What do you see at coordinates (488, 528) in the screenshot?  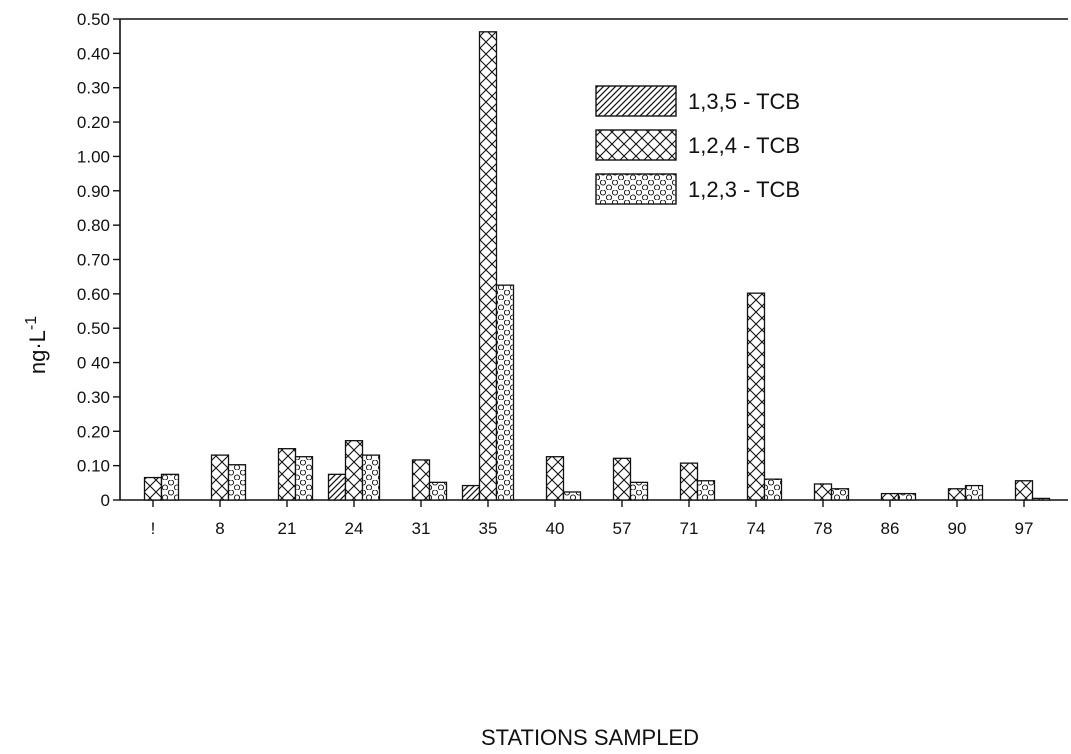 I see `x-tick-label: 35` at bounding box center [488, 528].